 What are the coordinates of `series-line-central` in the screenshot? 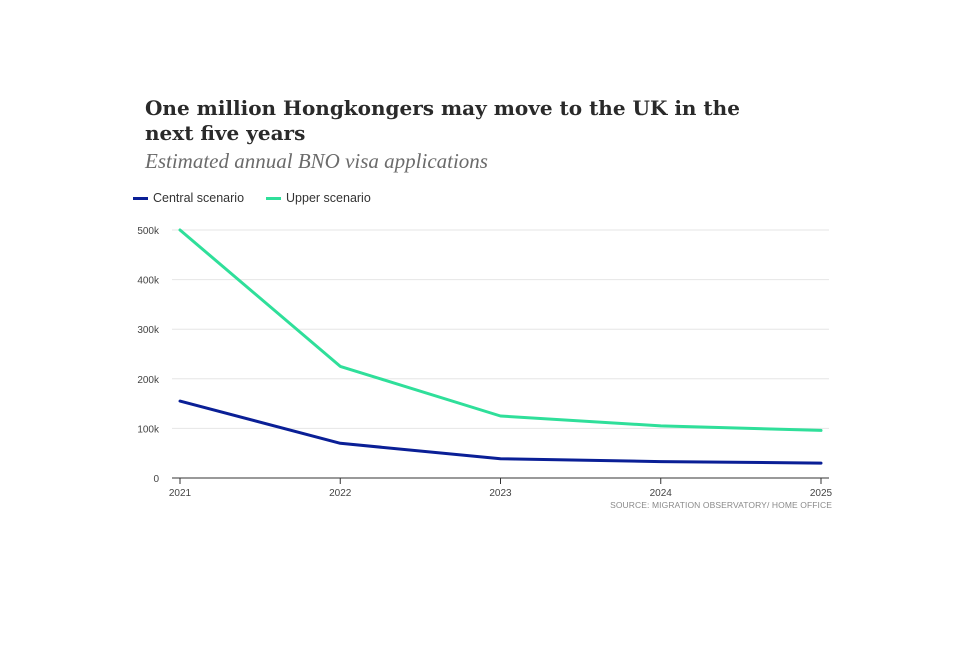 It's located at (500, 432).